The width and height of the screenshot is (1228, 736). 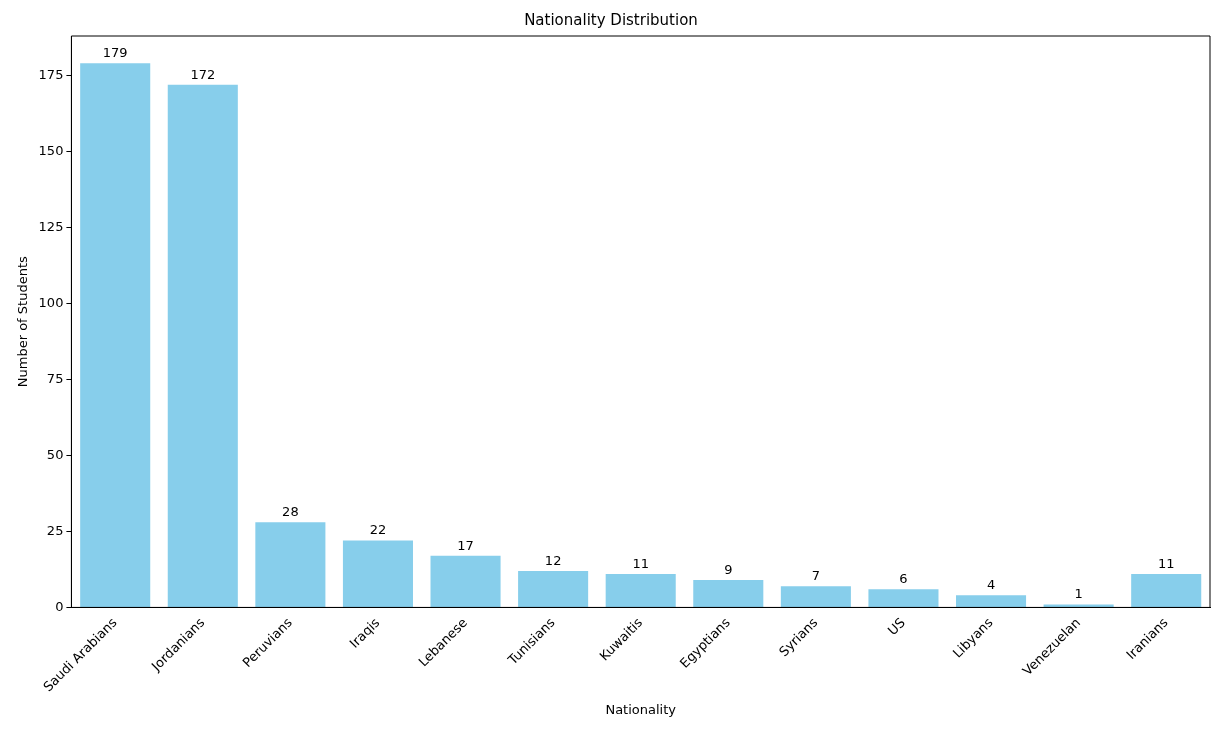 What do you see at coordinates (728, 569) in the screenshot?
I see `data-label: 9` at bounding box center [728, 569].